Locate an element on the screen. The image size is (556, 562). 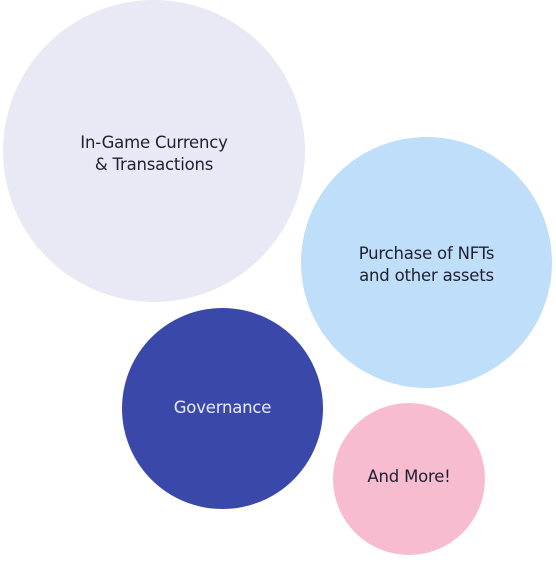
bubble-label-governance: Governance is located at coordinates (222, 407).